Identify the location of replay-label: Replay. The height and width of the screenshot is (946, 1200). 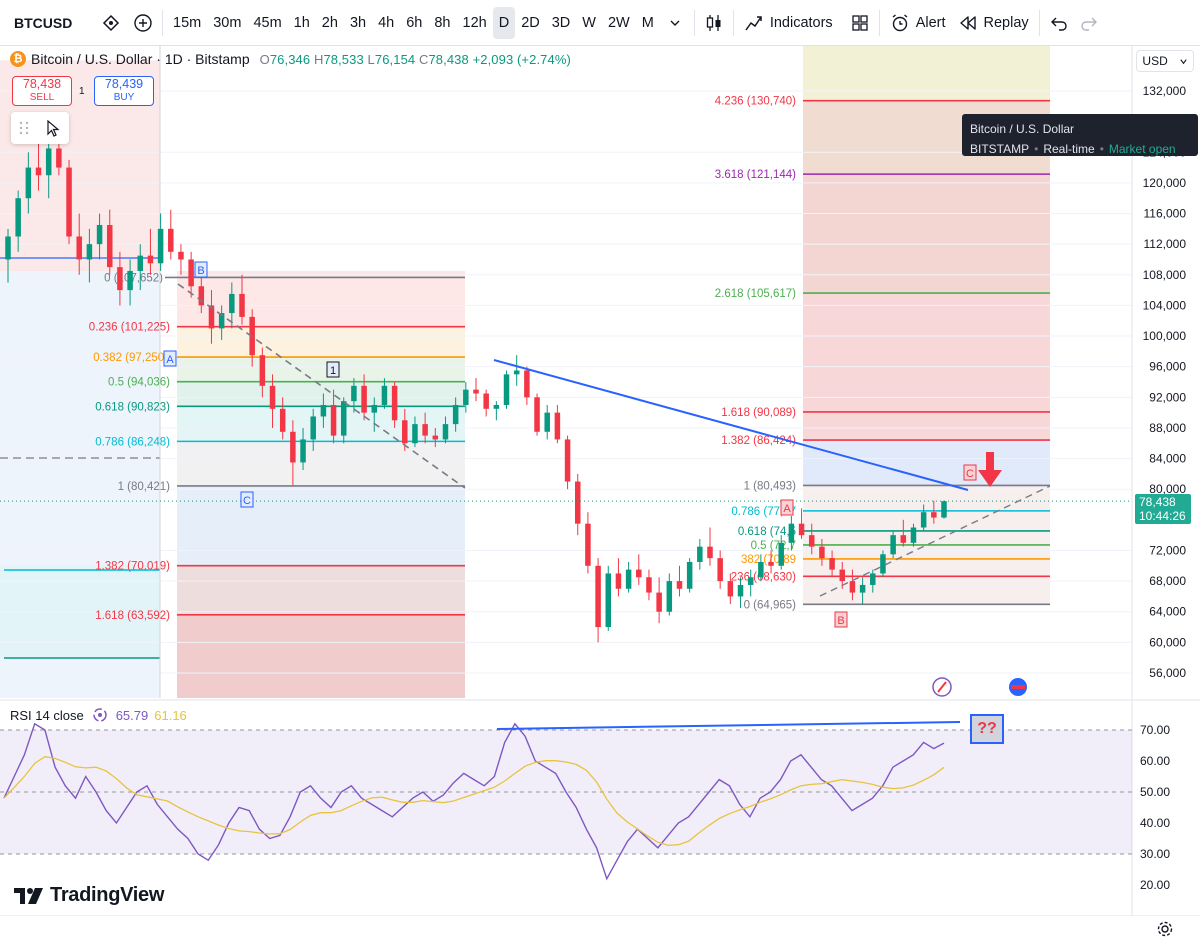
(1006, 22).